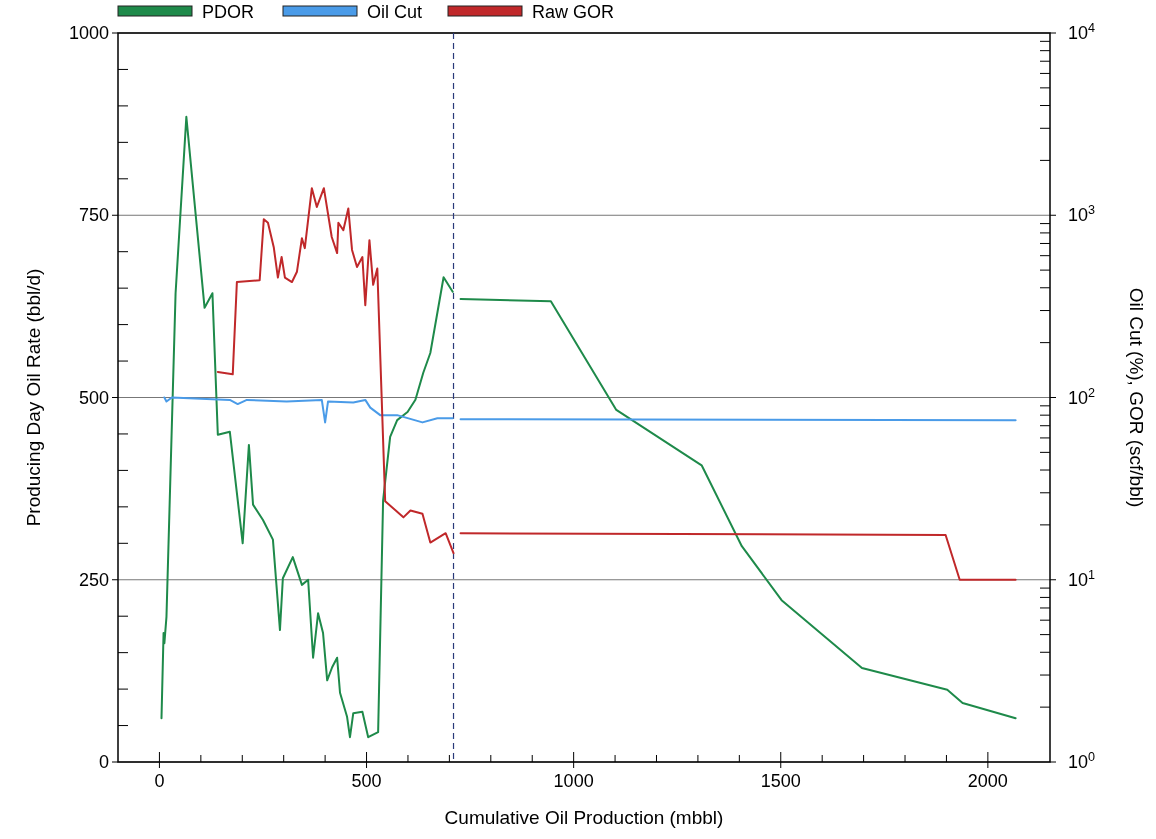 This screenshot has width=1156, height=839. I want to click on x-tick-label: 0, so click(159, 781).